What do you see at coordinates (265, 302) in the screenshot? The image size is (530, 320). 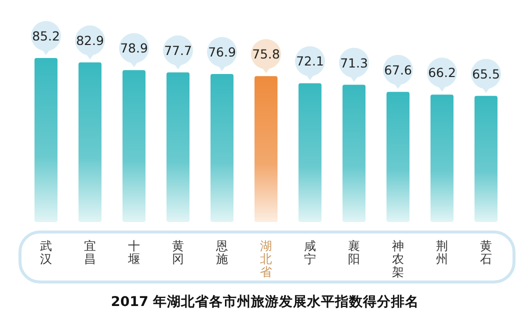 I see `title: 2017 年湖北省各市州旅游发展水平指数得分排名` at bounding box center [265, 302].